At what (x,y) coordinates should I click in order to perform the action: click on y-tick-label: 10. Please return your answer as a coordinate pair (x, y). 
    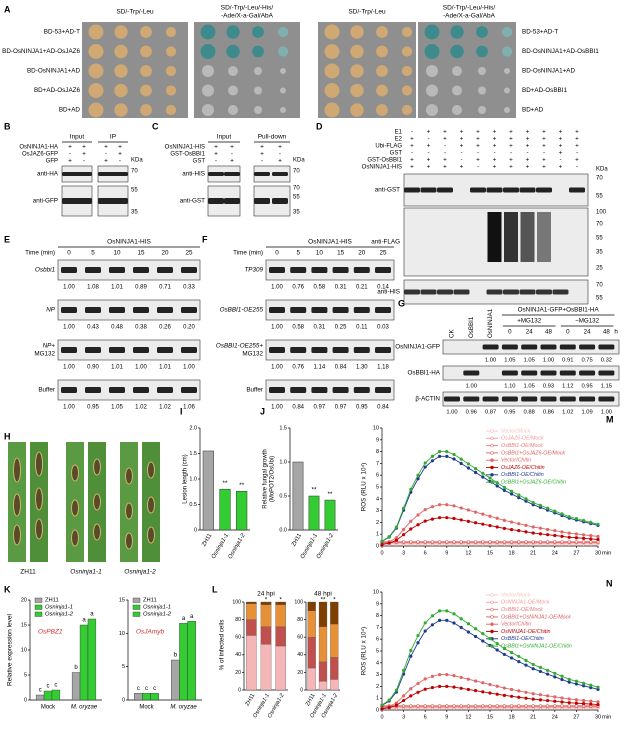
    Looking at the image, I should click on (24, 650).